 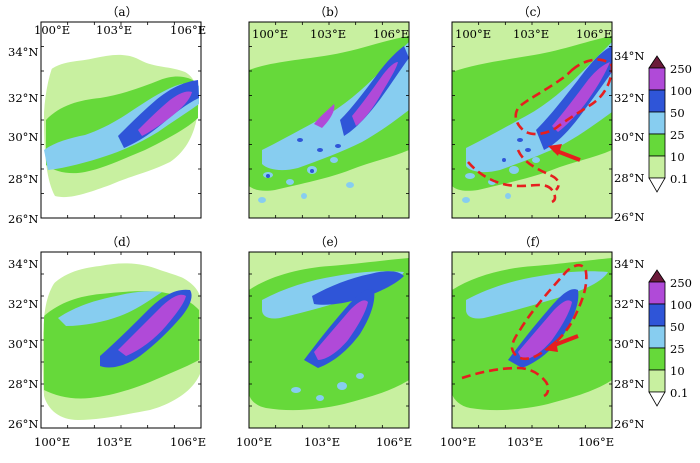 What do you see at coordinates (533, 242) in the screenshot?
I see `panel-label-f: （f）` at bounding box center [533, 242].